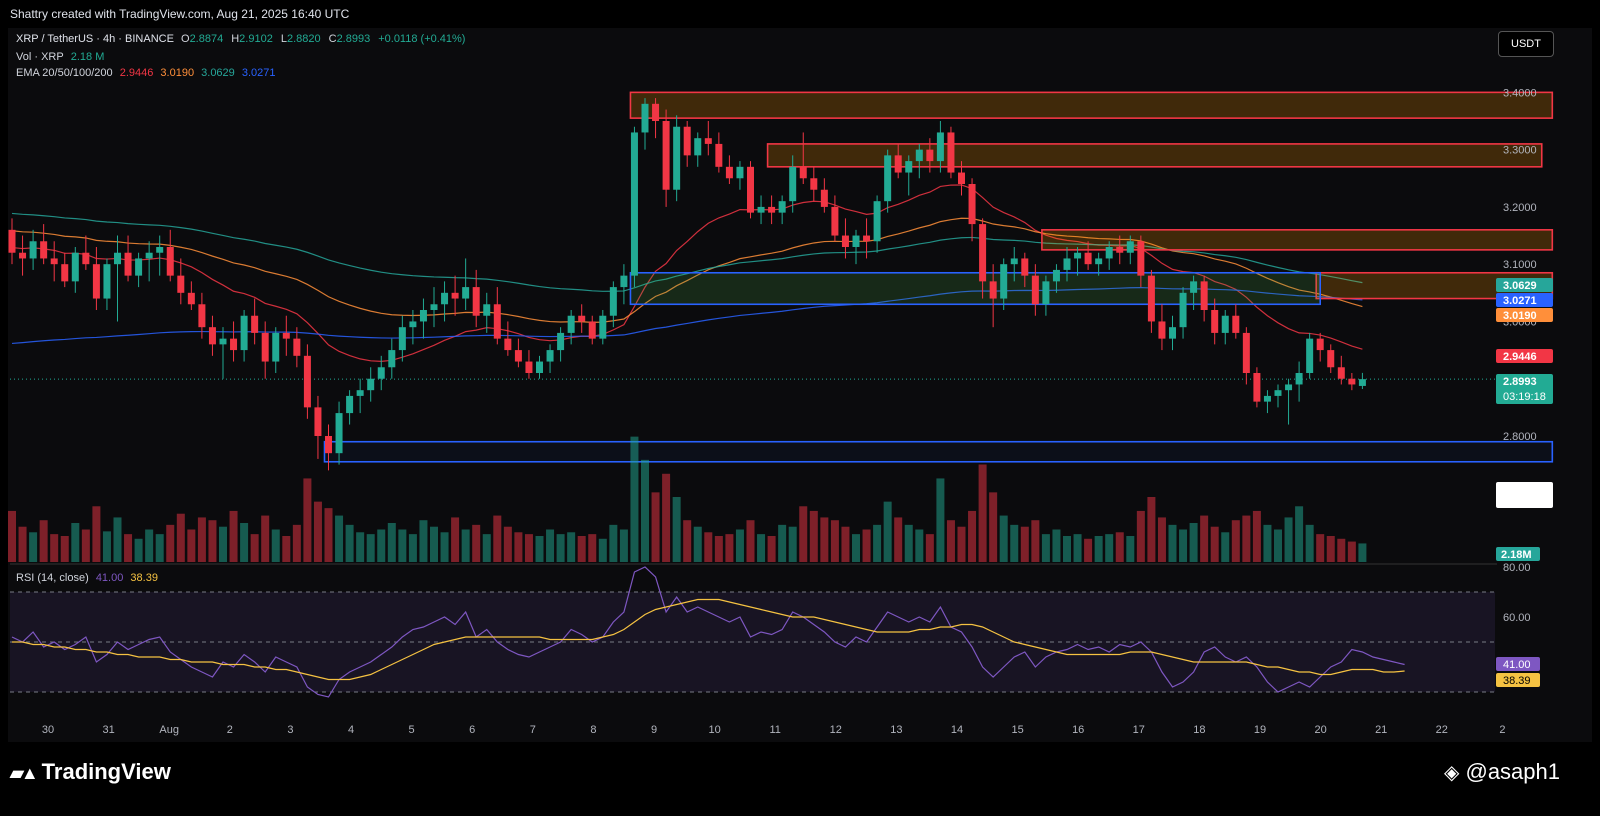  I want to click on time-tick-label: 18, so click(1199, 730).